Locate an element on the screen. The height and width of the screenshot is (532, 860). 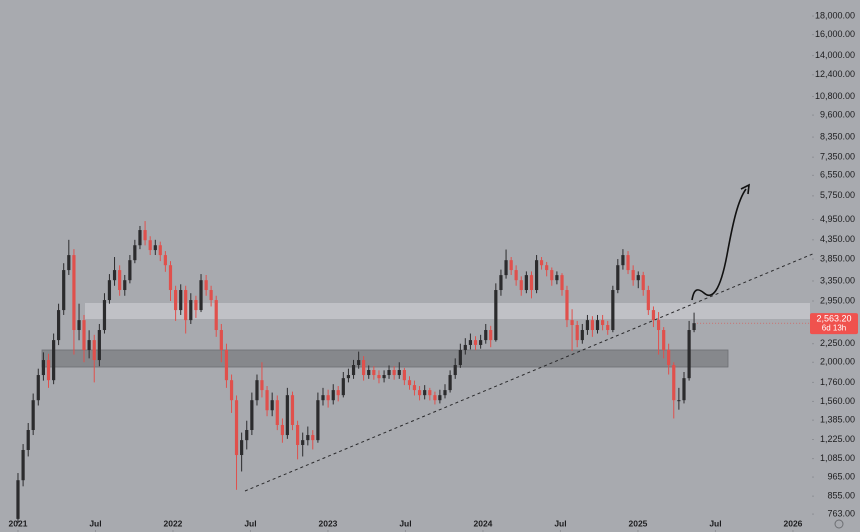
y-tick-label: 9,600.00 is located at coordinates (837, 114).